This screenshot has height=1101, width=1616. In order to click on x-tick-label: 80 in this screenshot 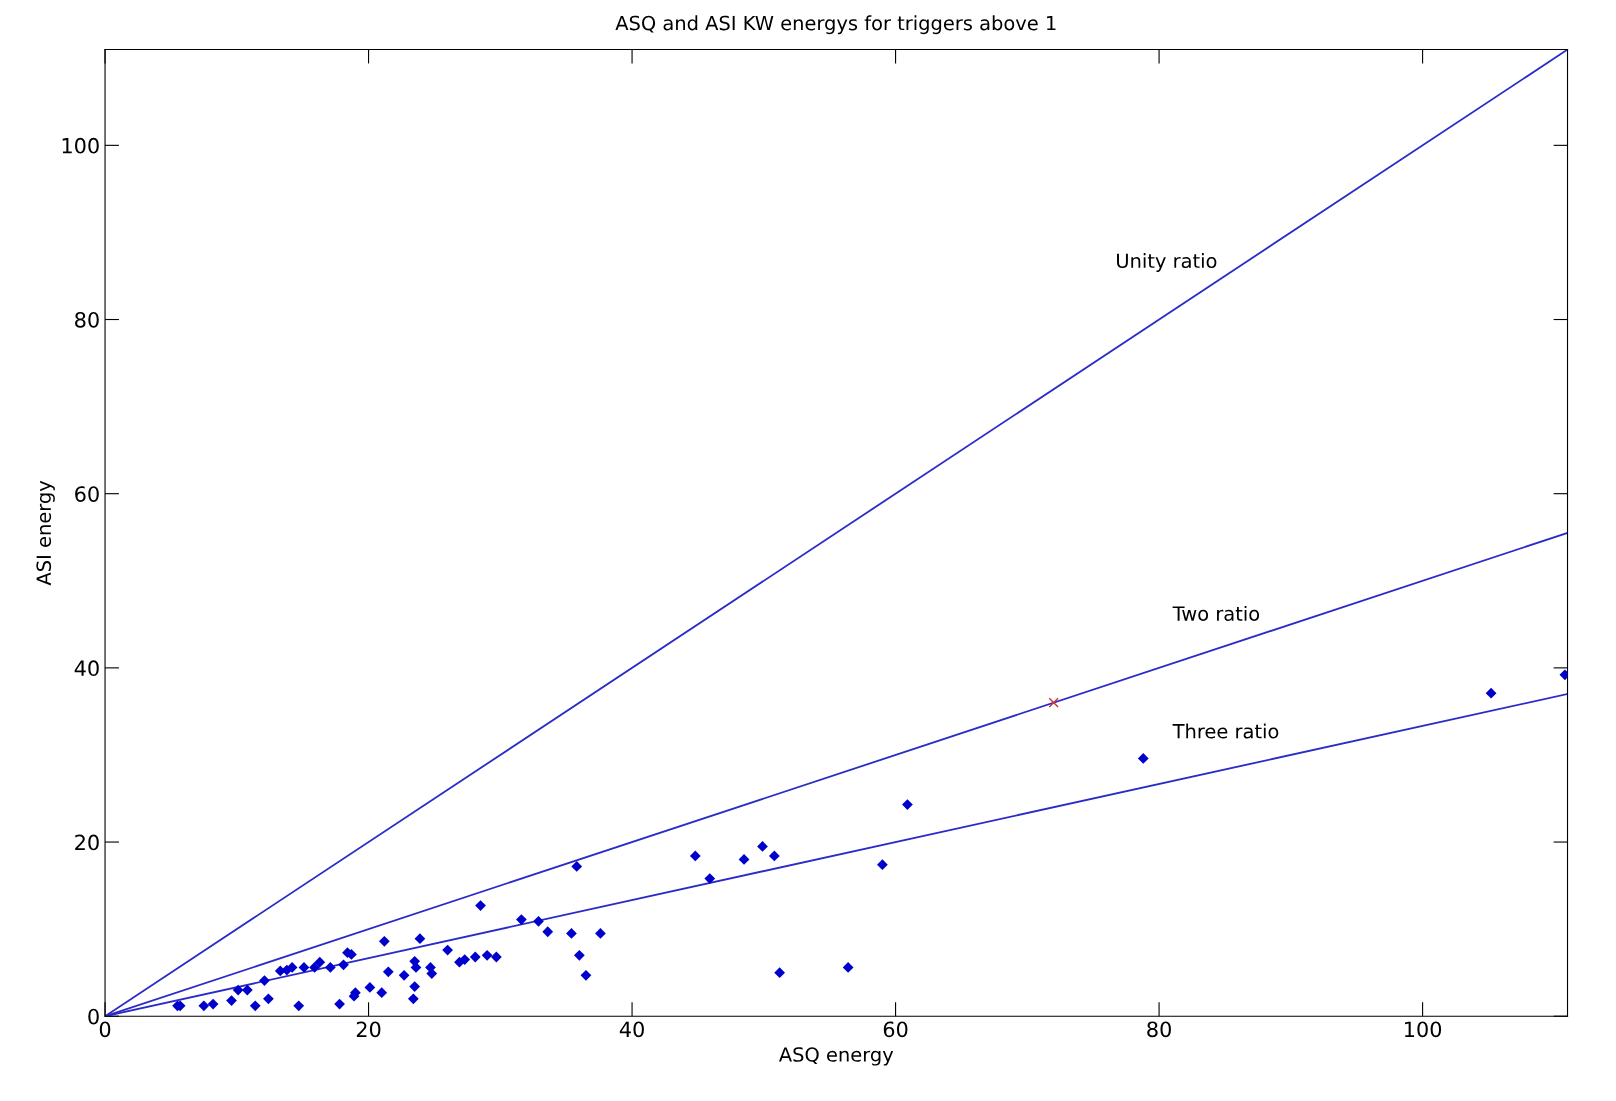, I will do `click(1159, 1029)`.